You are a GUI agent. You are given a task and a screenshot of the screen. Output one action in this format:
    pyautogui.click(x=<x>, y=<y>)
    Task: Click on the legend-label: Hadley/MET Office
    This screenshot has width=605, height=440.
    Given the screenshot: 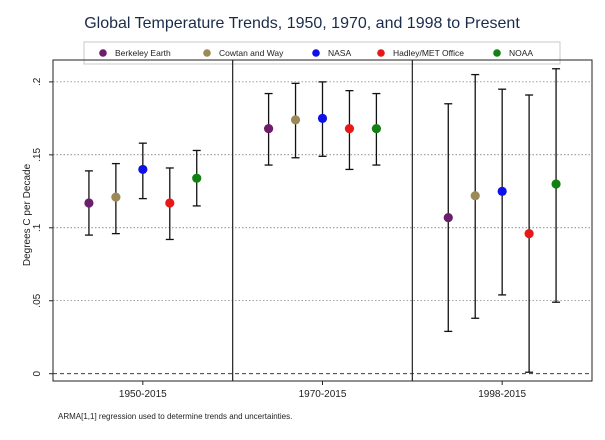 What is the action you would take?
    pyautogui.click(x=428, y=53)
    